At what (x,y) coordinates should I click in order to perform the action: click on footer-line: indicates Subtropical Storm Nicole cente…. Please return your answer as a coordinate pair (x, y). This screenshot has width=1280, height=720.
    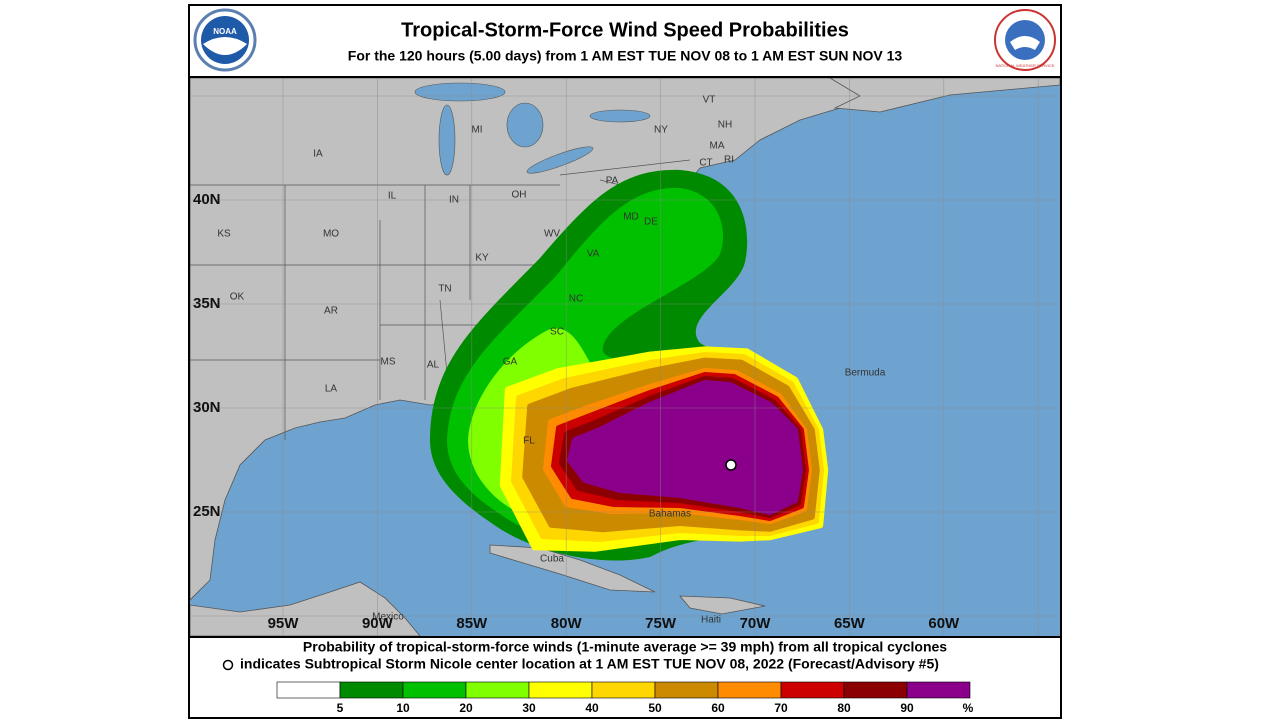
    Looking at the image, I should click on (589, 664).